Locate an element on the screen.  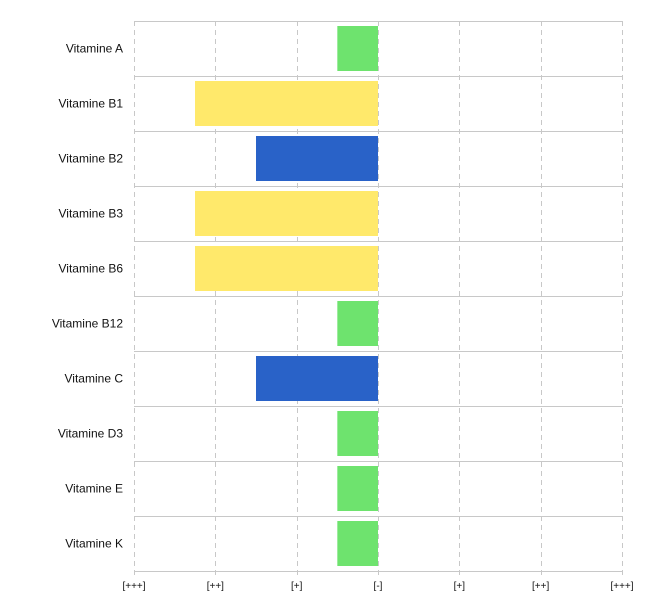
bar-vitamine-b12 is located at coordinates (357, 323).